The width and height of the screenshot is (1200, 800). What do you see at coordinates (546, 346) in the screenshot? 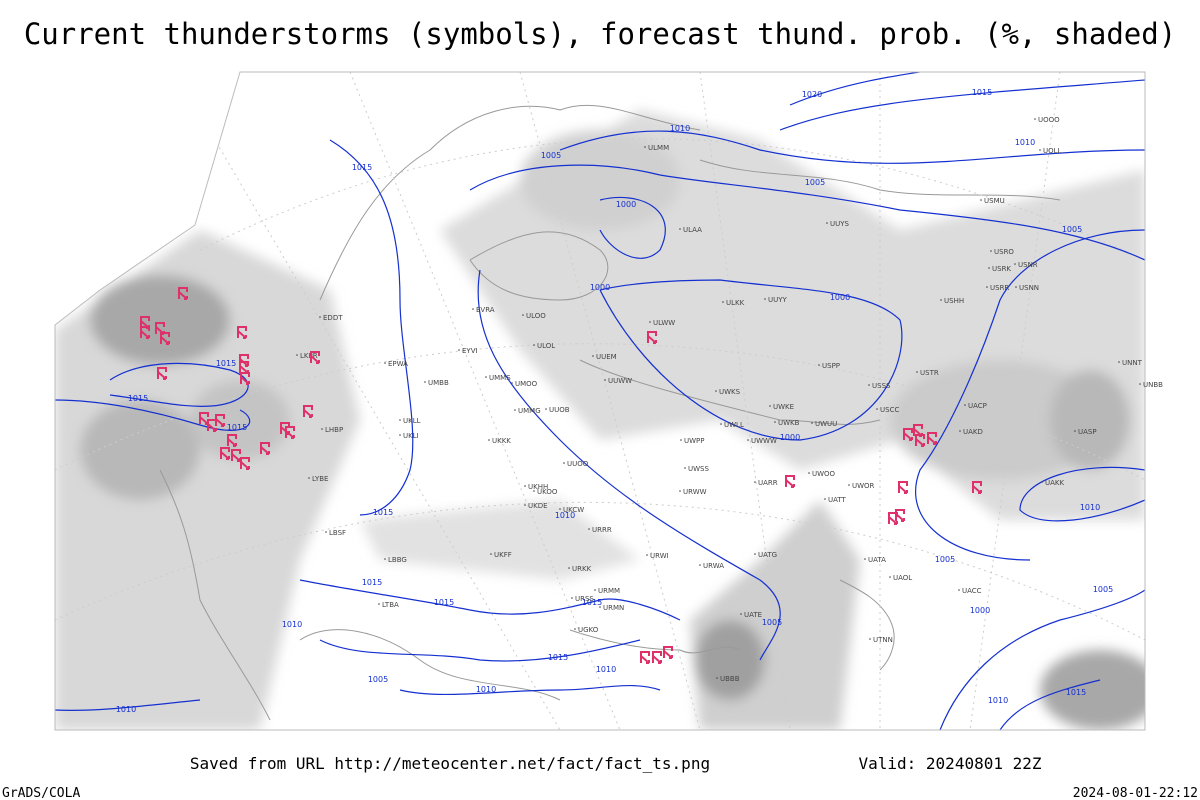
I see `station-label: ULOL` at bounding box center [546, 346].